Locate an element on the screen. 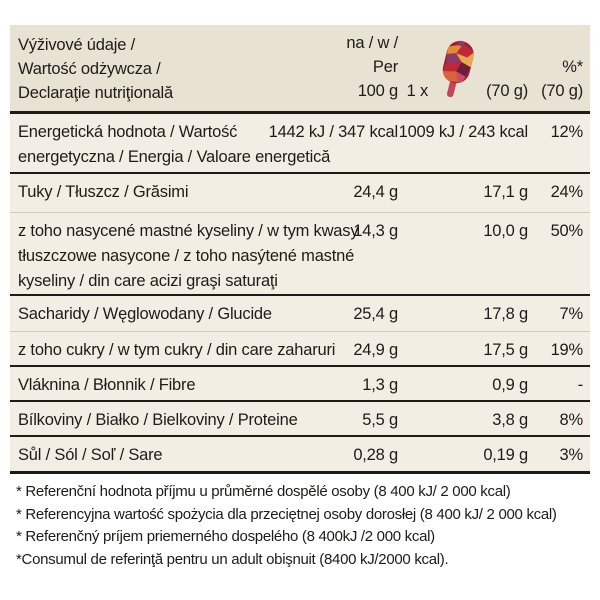 The height and width of the screenshot is (600, 600). value-percent: 24% is located at coordinates (567, 192).